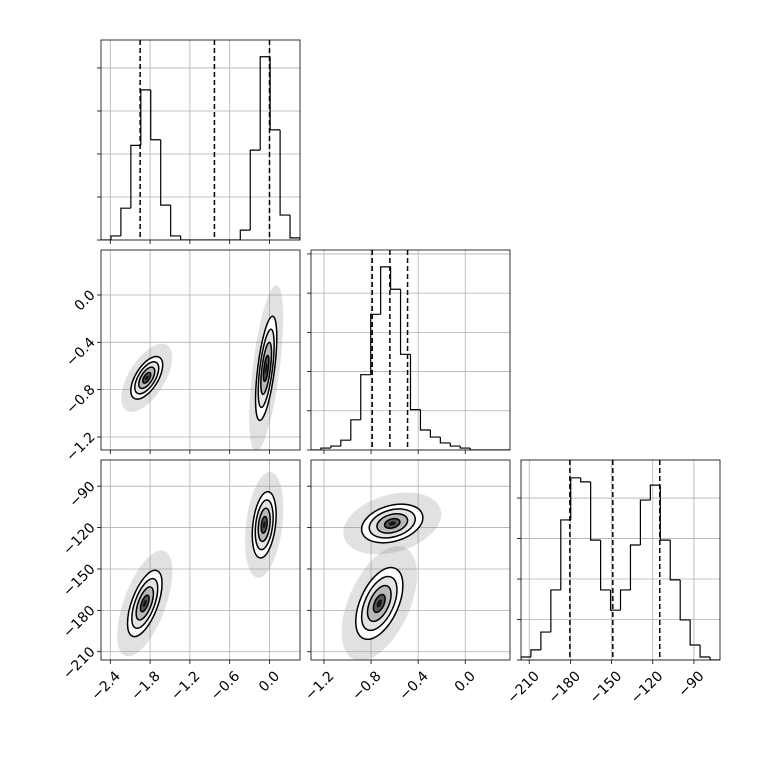 This screenshot has width=760, height=760. I want to click on y-tick-label: −150, so click(79, 580).